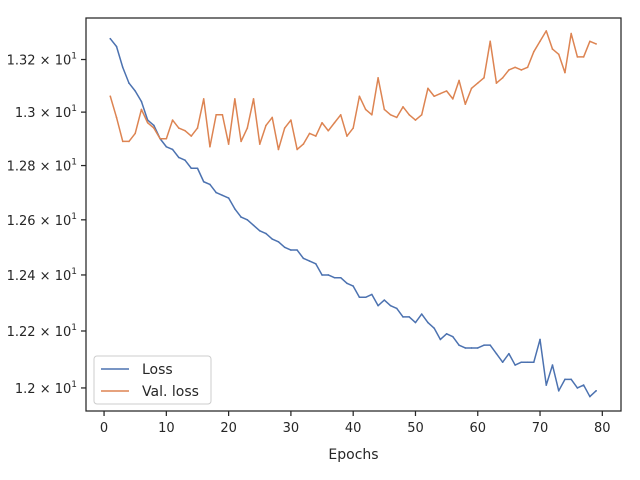 The height and width of the screenshot is (480, 640). I want to click on legend-label: Val. loss, so click(170, 392).